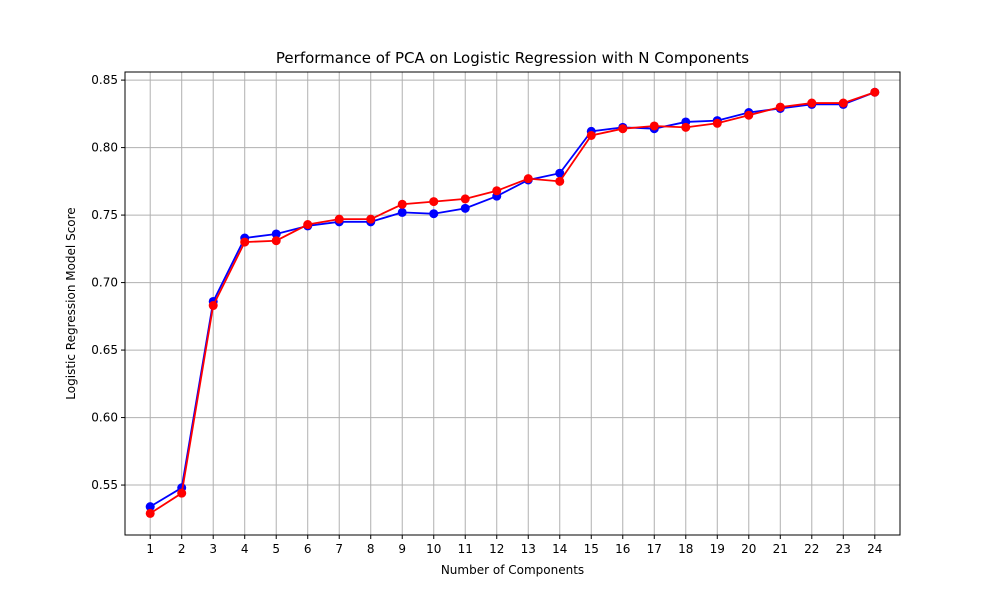 Image resolution: width=1000 pixels, height=600 pixels. What do you see at coordinates (339, 549) in the screenshot?
I see `x-tick-label: 7` at bounding box center [339, 549].